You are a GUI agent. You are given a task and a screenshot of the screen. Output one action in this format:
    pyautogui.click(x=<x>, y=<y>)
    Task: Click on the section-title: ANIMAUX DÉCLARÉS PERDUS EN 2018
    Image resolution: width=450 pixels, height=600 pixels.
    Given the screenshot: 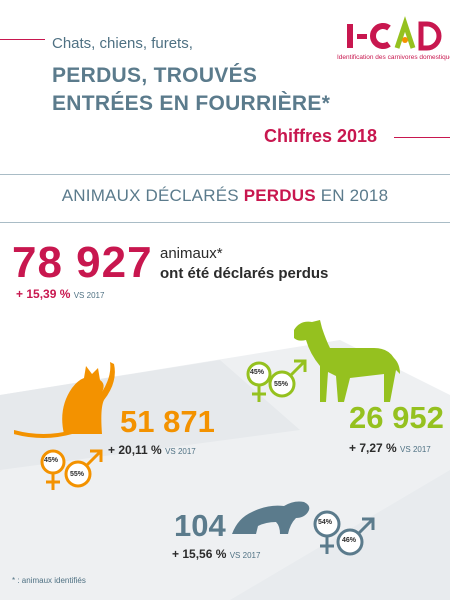 What is the action you would take?
    pyautogui.click(x=225, y=196)
    